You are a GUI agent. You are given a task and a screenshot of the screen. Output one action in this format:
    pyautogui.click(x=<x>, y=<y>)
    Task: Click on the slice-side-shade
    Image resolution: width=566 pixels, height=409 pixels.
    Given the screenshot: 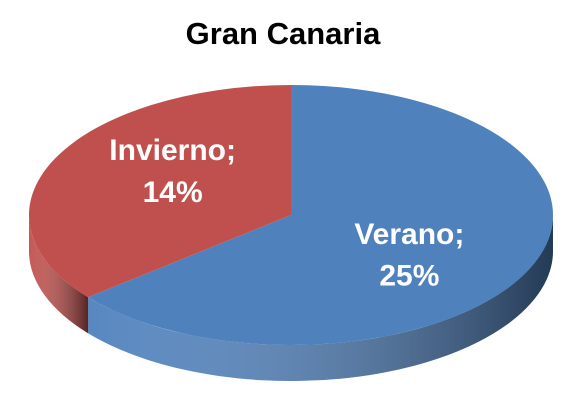 What is the action you would take?
    pyautogui.click(x=59, y=274)
    